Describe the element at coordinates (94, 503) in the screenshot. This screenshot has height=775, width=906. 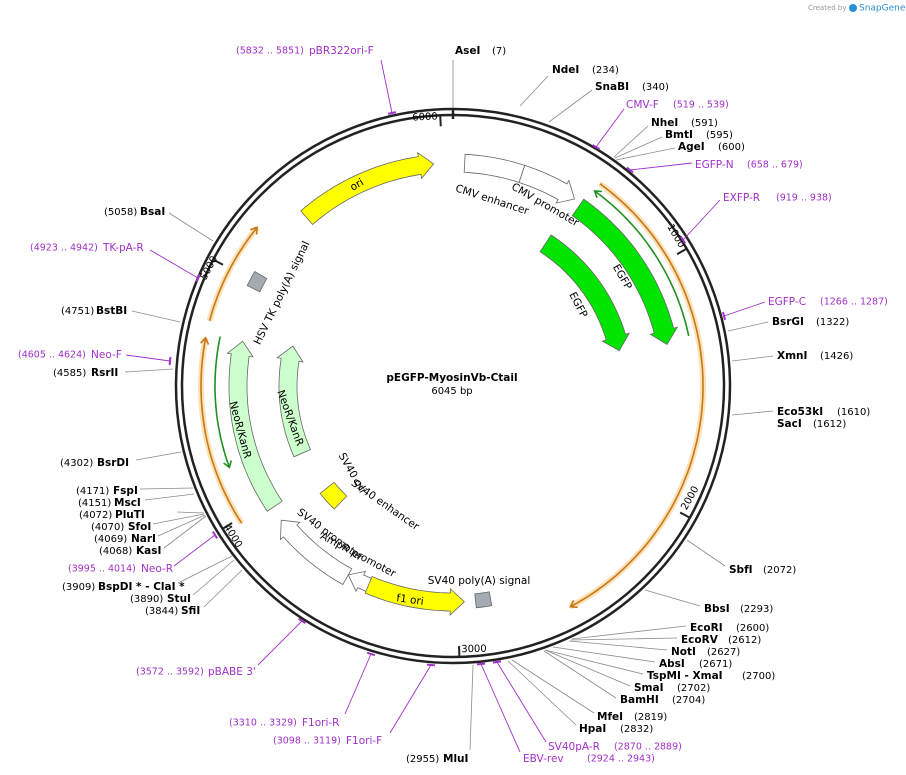
I see `site-position: (4151)` at that location.